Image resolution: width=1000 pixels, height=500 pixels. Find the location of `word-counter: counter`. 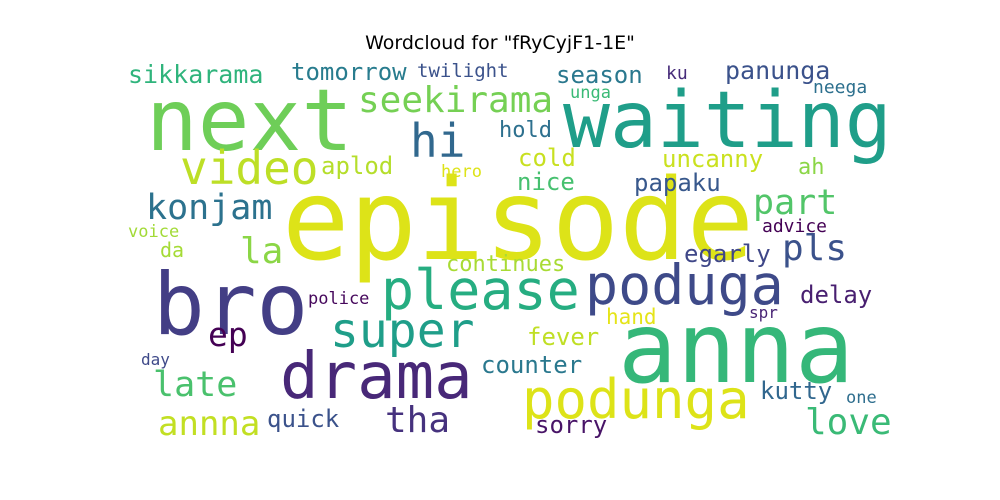

word-counter: counter is located at coordinates (532, 365).